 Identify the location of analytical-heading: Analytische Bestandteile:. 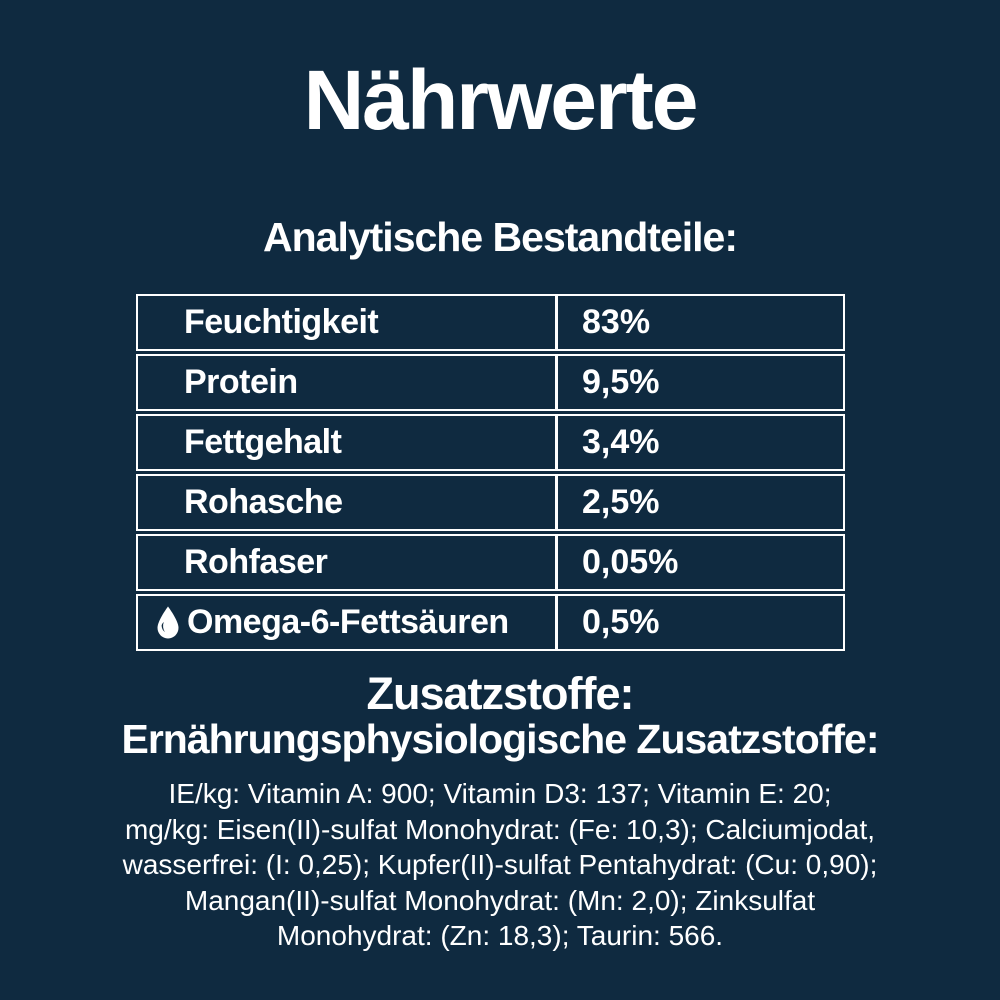
(500, 237).